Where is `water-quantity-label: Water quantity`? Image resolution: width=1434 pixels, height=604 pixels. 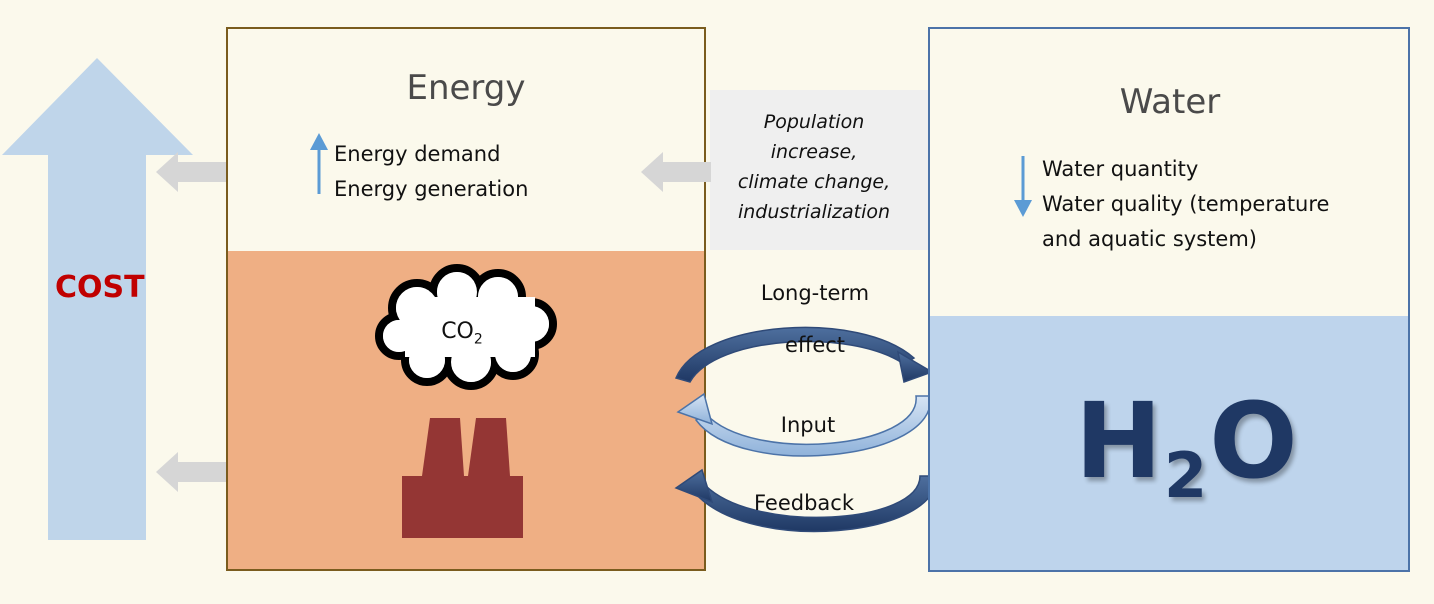
water-quantity-label: Water quantity is located at coordinates (1120, 169).